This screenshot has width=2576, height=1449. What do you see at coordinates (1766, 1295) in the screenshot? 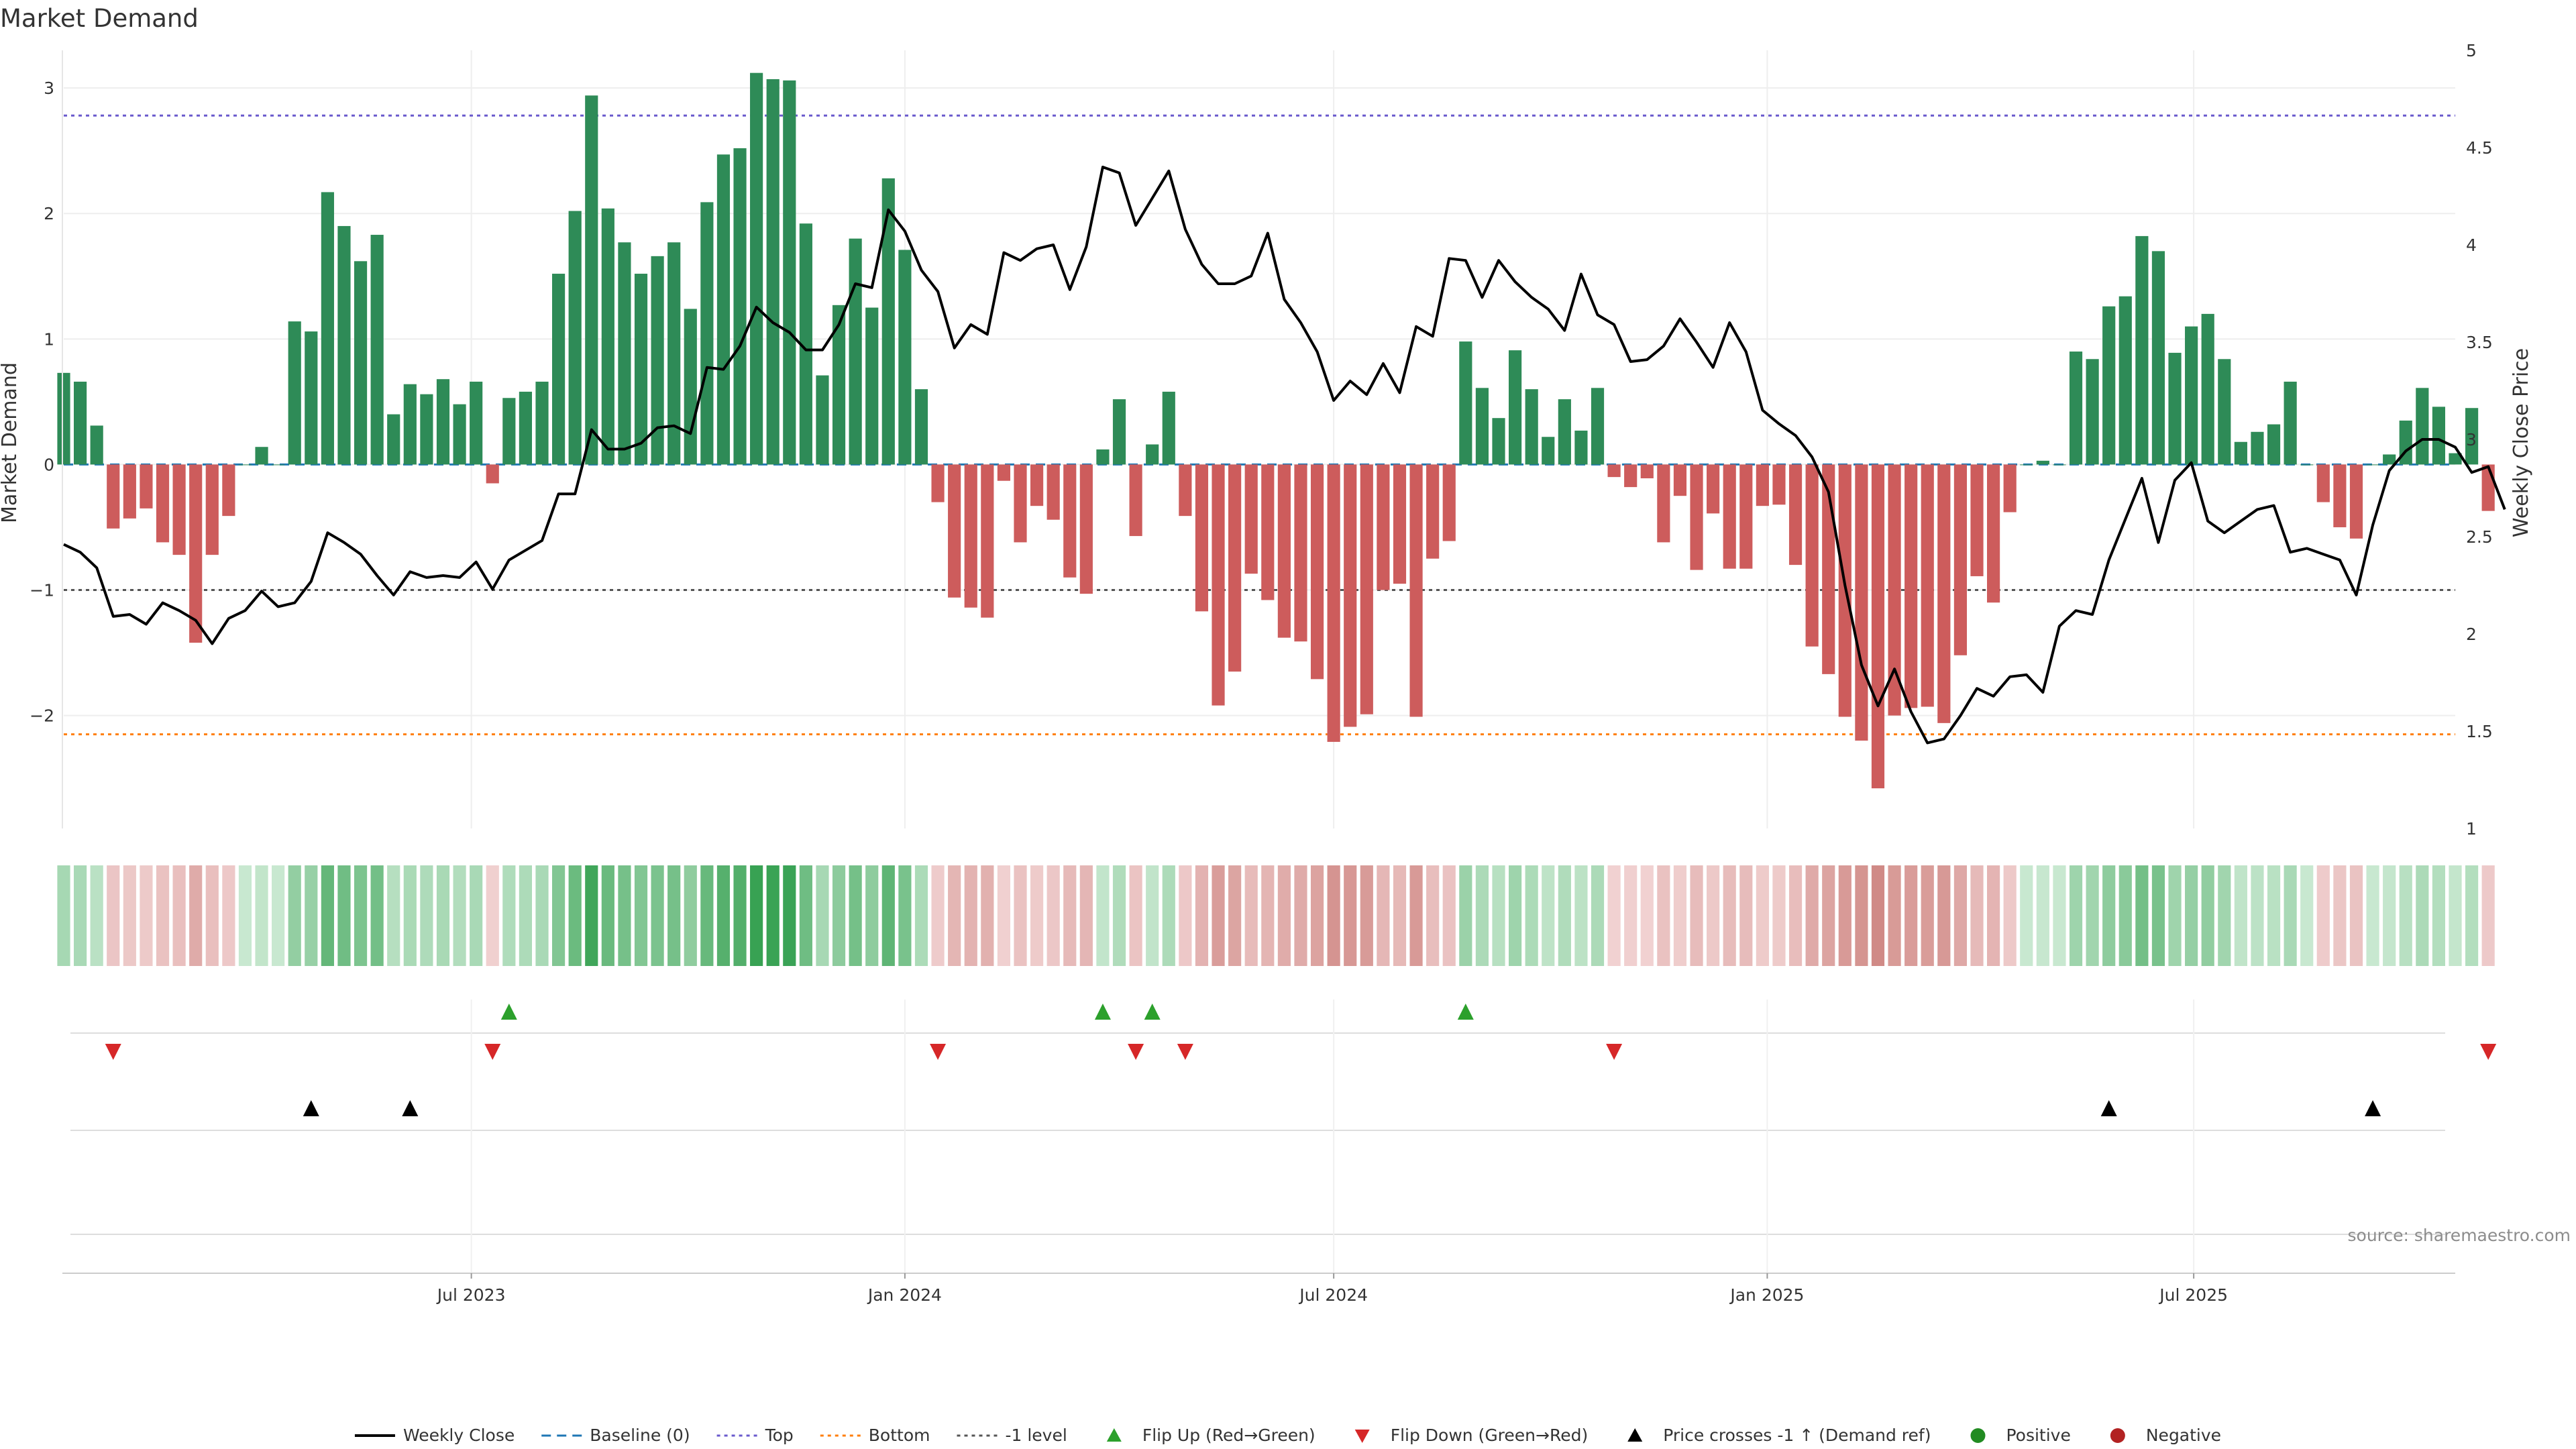
I see `x-tick-label: Jan 2025` at bounding box center [1766, 1295].